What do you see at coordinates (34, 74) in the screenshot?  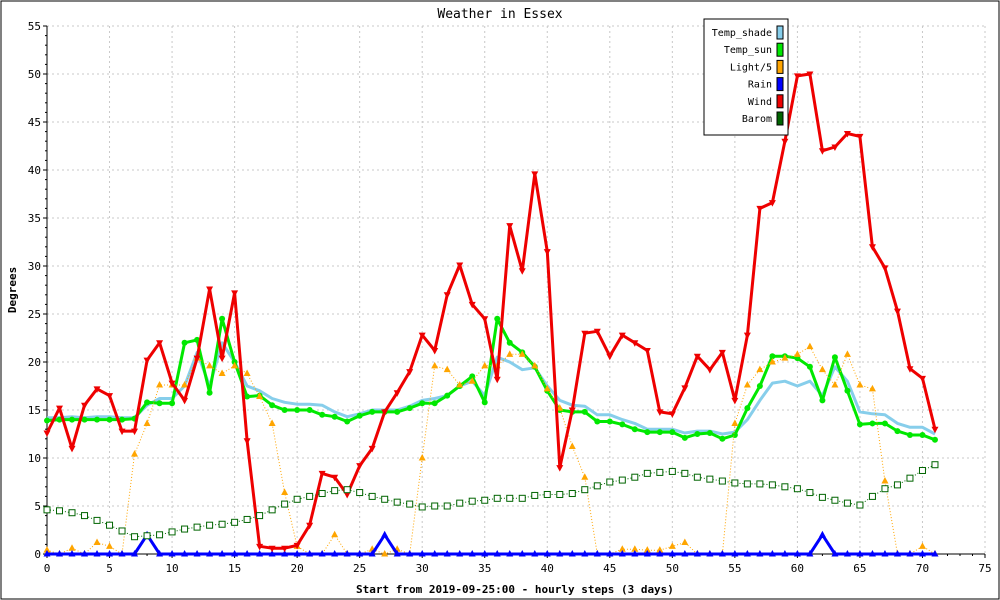 I see `y-tick-label: 50` at bounding box center [34, 74].